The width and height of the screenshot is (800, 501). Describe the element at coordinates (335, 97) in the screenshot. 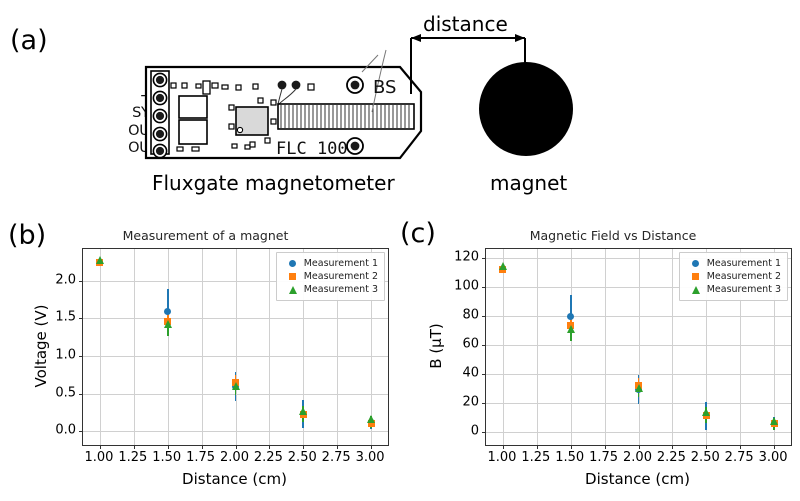

I see `panel-a-drawing: FLC 100 BS` at that location.